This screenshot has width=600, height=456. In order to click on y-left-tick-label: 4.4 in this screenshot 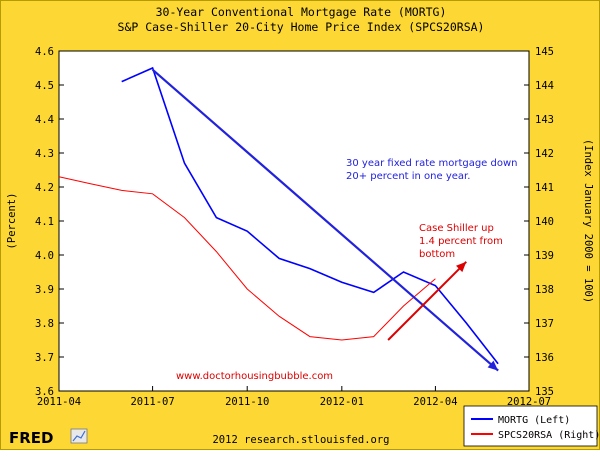, I will do `click(44, 120)`.